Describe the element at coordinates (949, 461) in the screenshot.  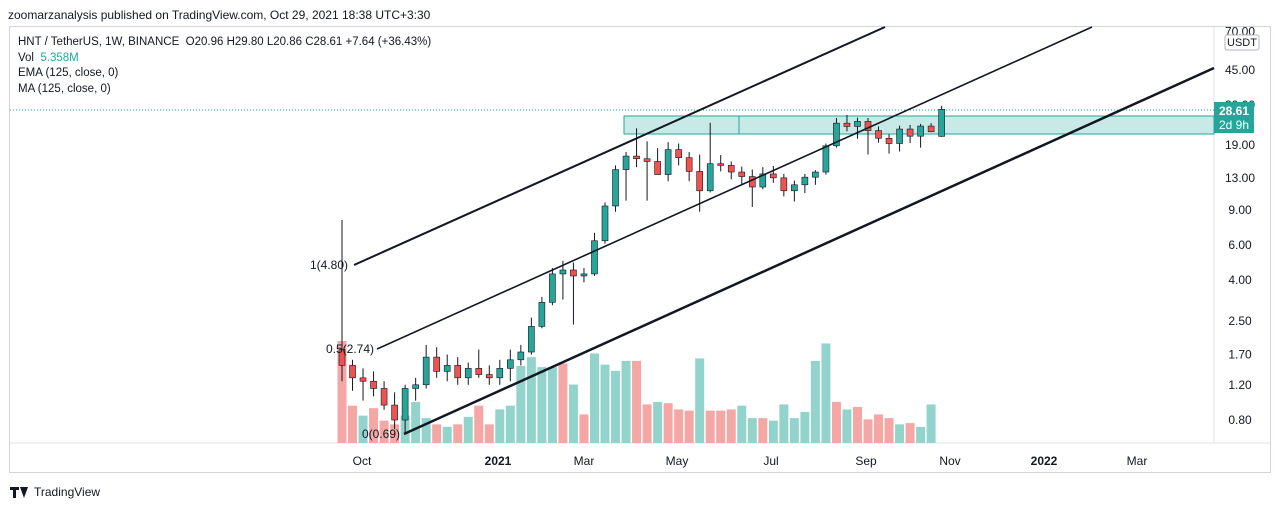
I see `time-tick-label: Nov` at that location.